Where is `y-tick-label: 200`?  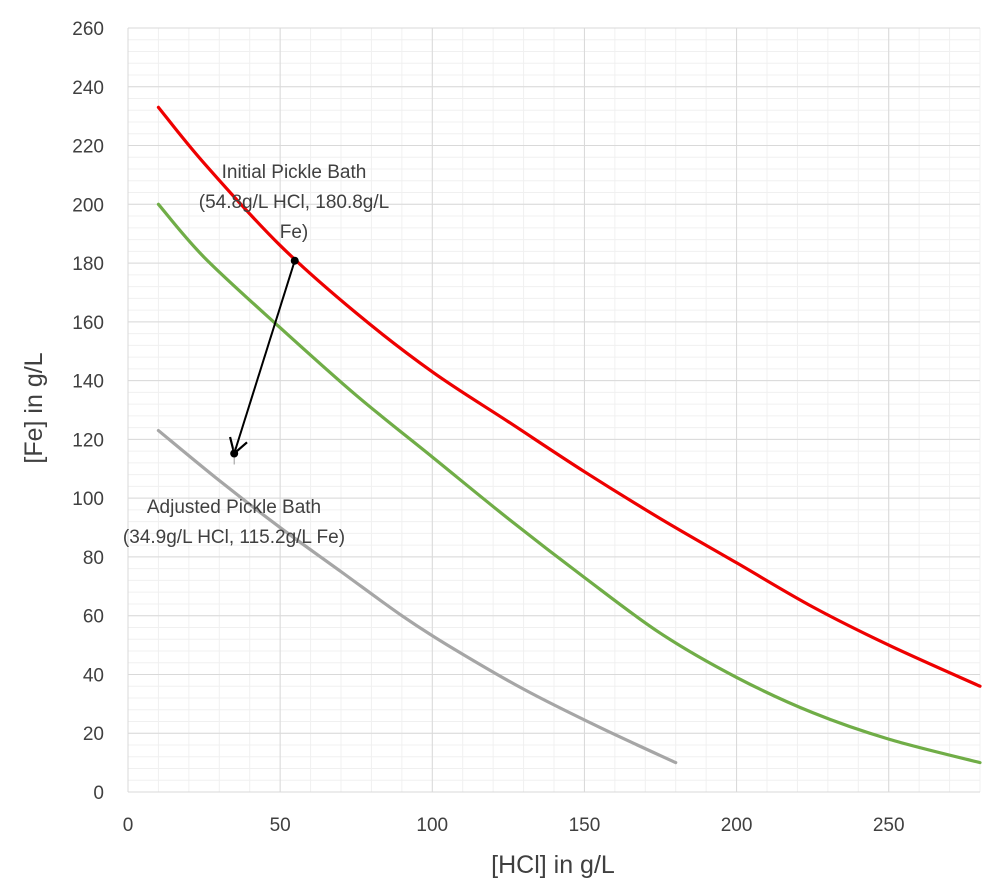 y-tick-label: 200 is located at coordinates (88, 205).